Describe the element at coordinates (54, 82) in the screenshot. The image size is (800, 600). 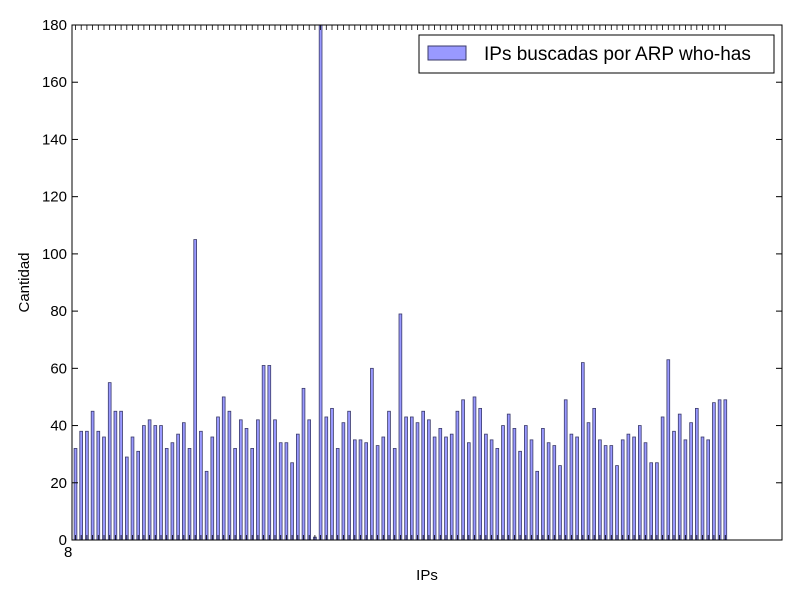
I see `y-tick-label: 160` at that location.